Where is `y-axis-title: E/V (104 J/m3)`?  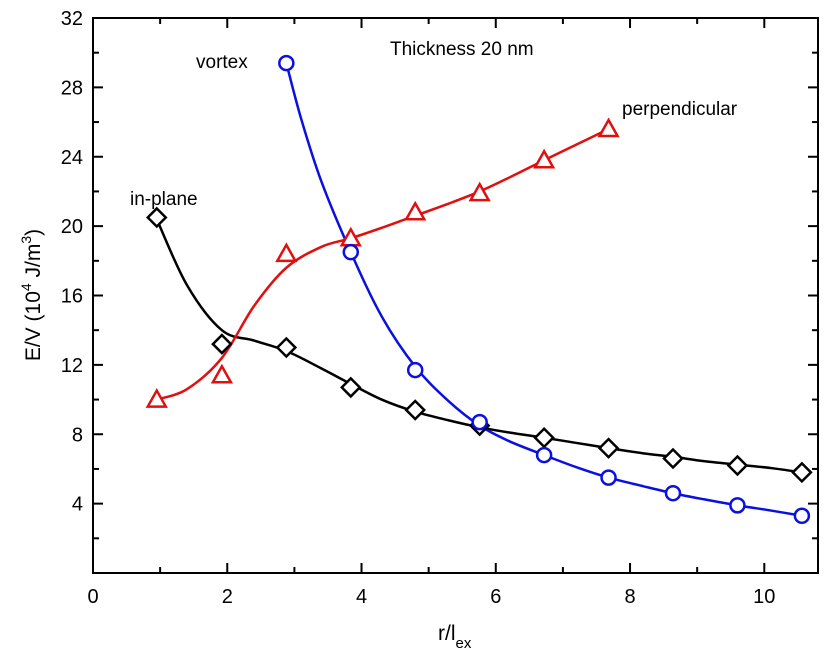
y-axis-title: E/V (104 J/m3) is located at coordinates (31, 295).